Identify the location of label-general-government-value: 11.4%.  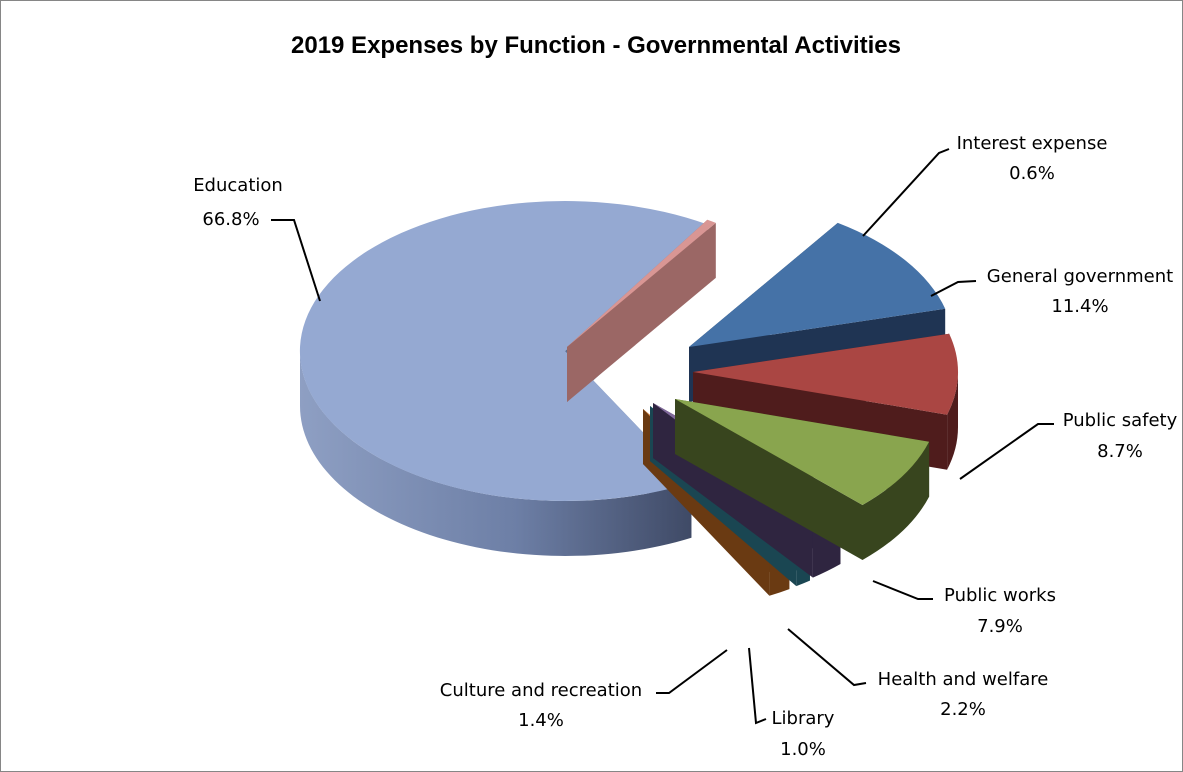
(1079, 306).